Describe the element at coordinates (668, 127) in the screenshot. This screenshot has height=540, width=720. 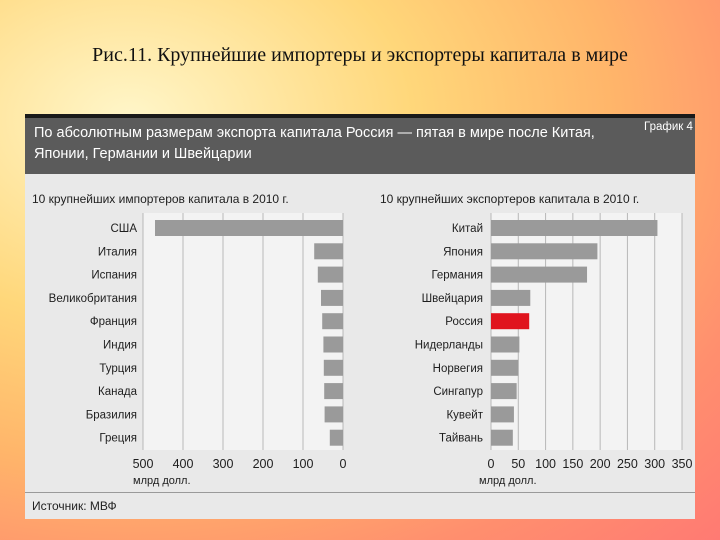
I see `chart-number: График 4` at that location.